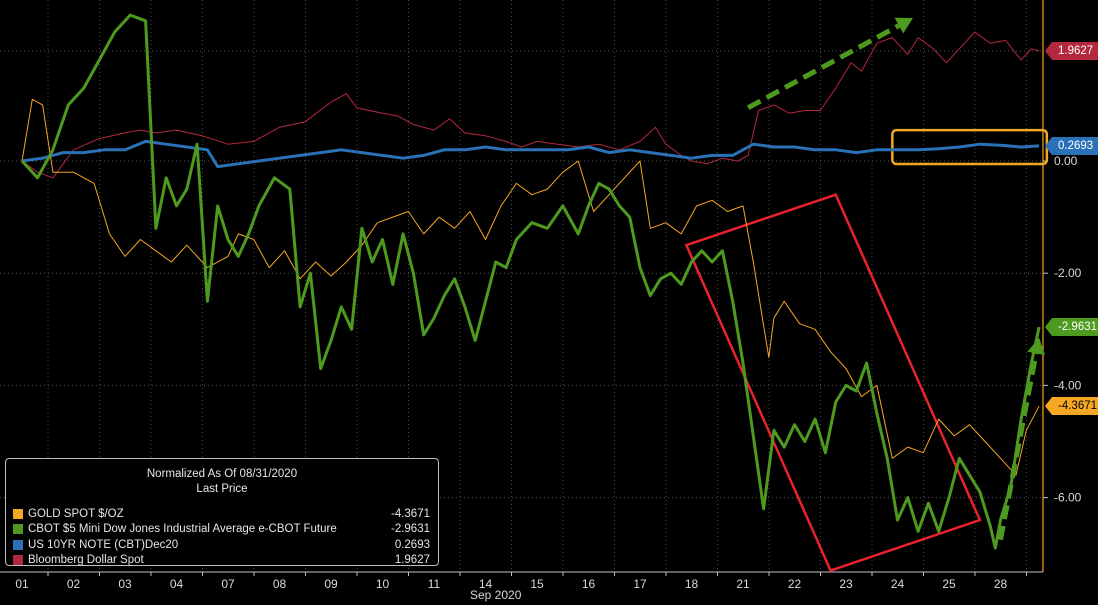  I want to click on x-tick-label: 25, so click(949, 584).